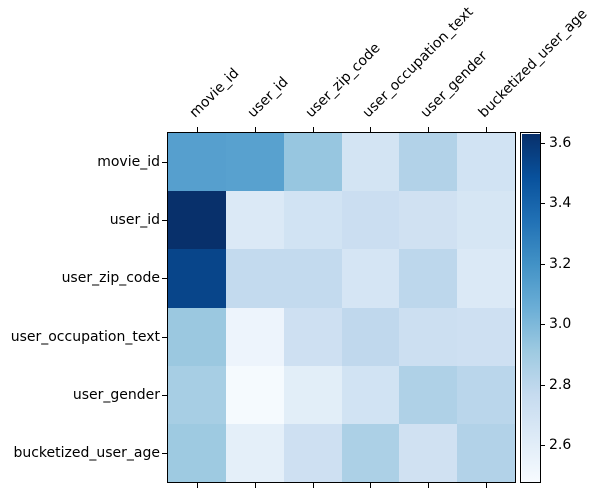 Image resolution: width=611 pixels, height=498 pixels. I want to click on colorbar-tick-label: 2.8, so click(560, 385).